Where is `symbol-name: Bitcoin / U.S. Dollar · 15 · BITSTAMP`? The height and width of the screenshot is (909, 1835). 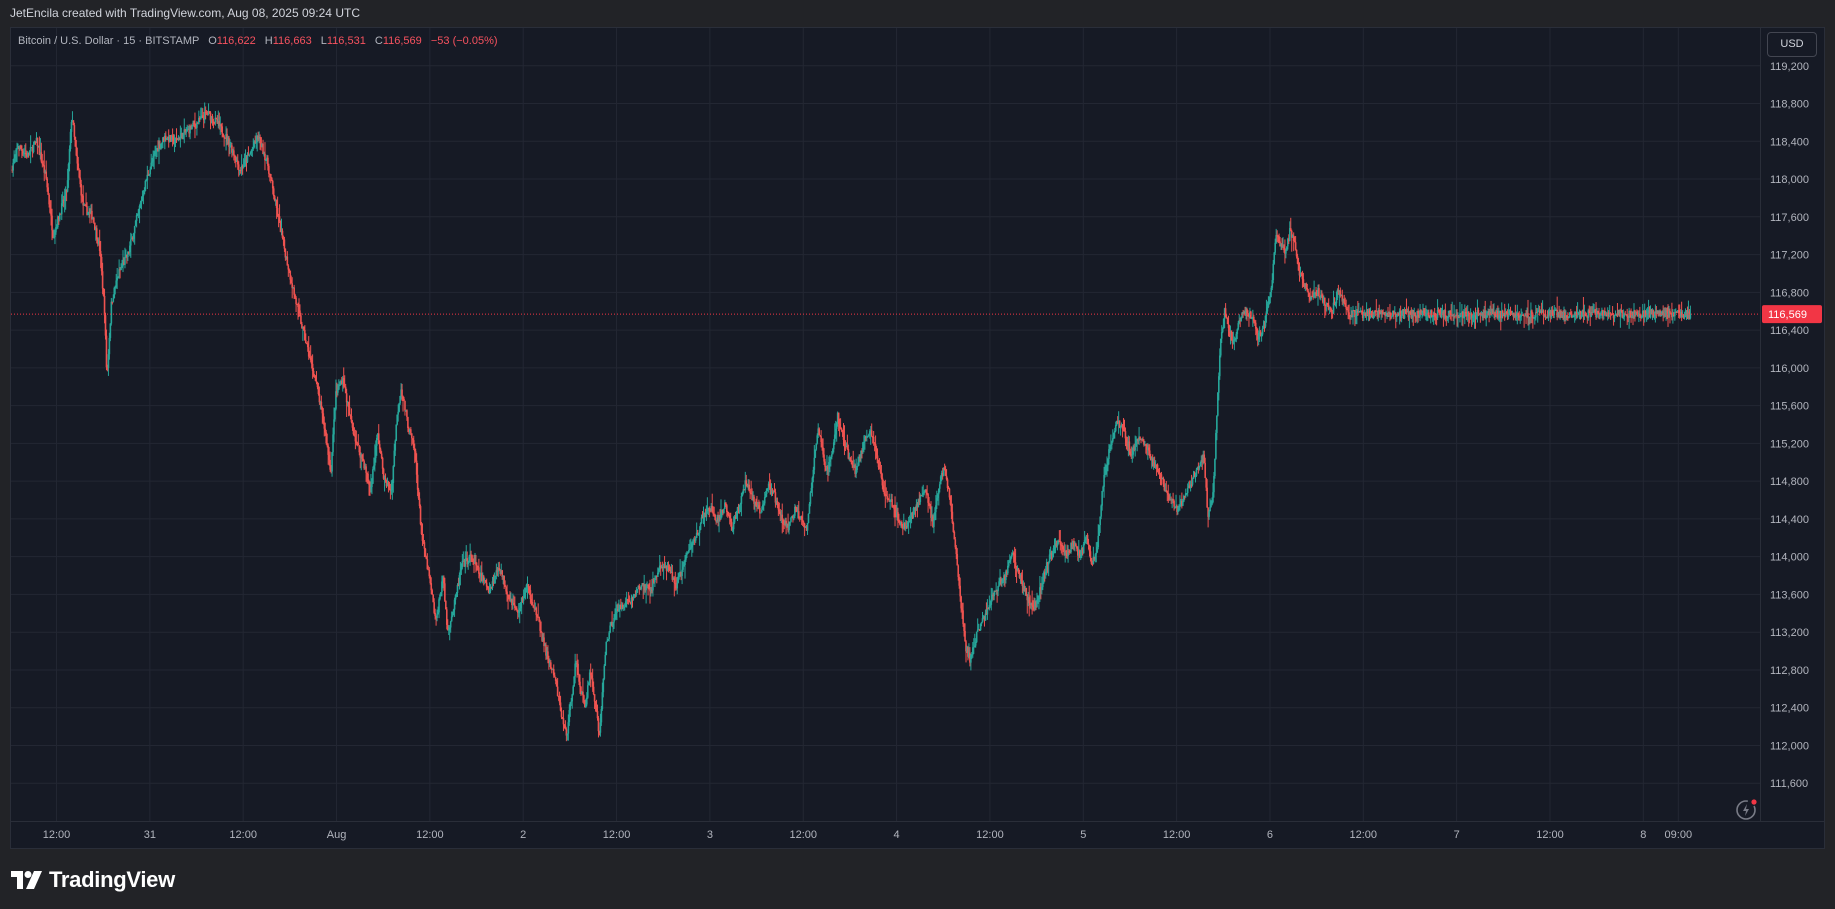 symbol-name: Bitcoin / U.S. Dollar · 15 · BITSTAMP is located at coordinates (109, 41).